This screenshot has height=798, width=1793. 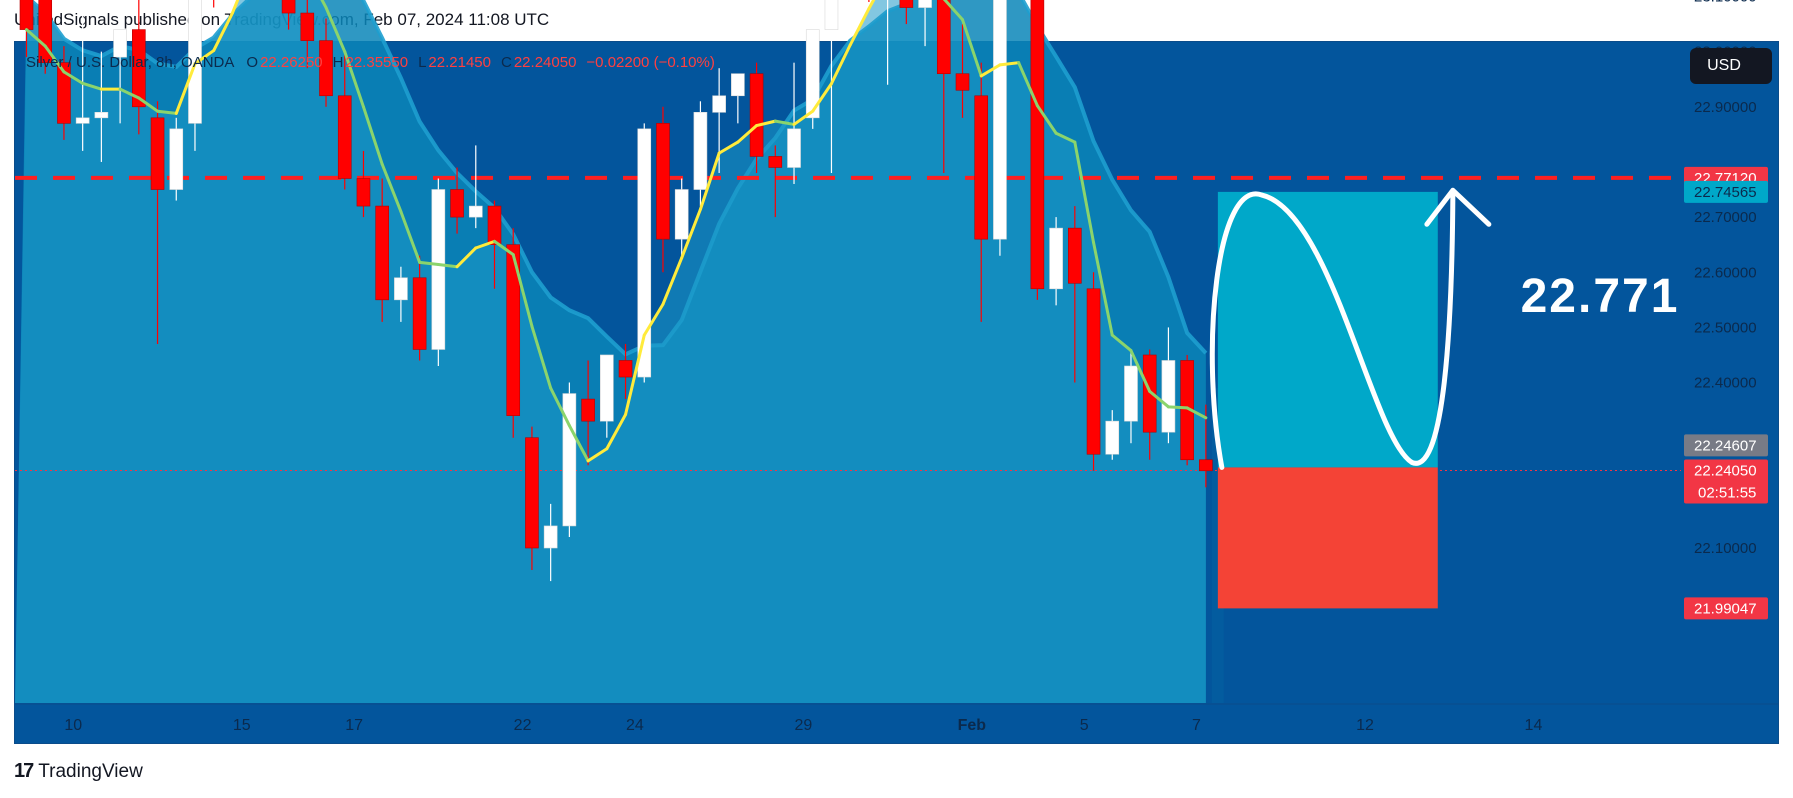 I want to click on tradingview-logo-icon: 17, so click(x=24, y=771).